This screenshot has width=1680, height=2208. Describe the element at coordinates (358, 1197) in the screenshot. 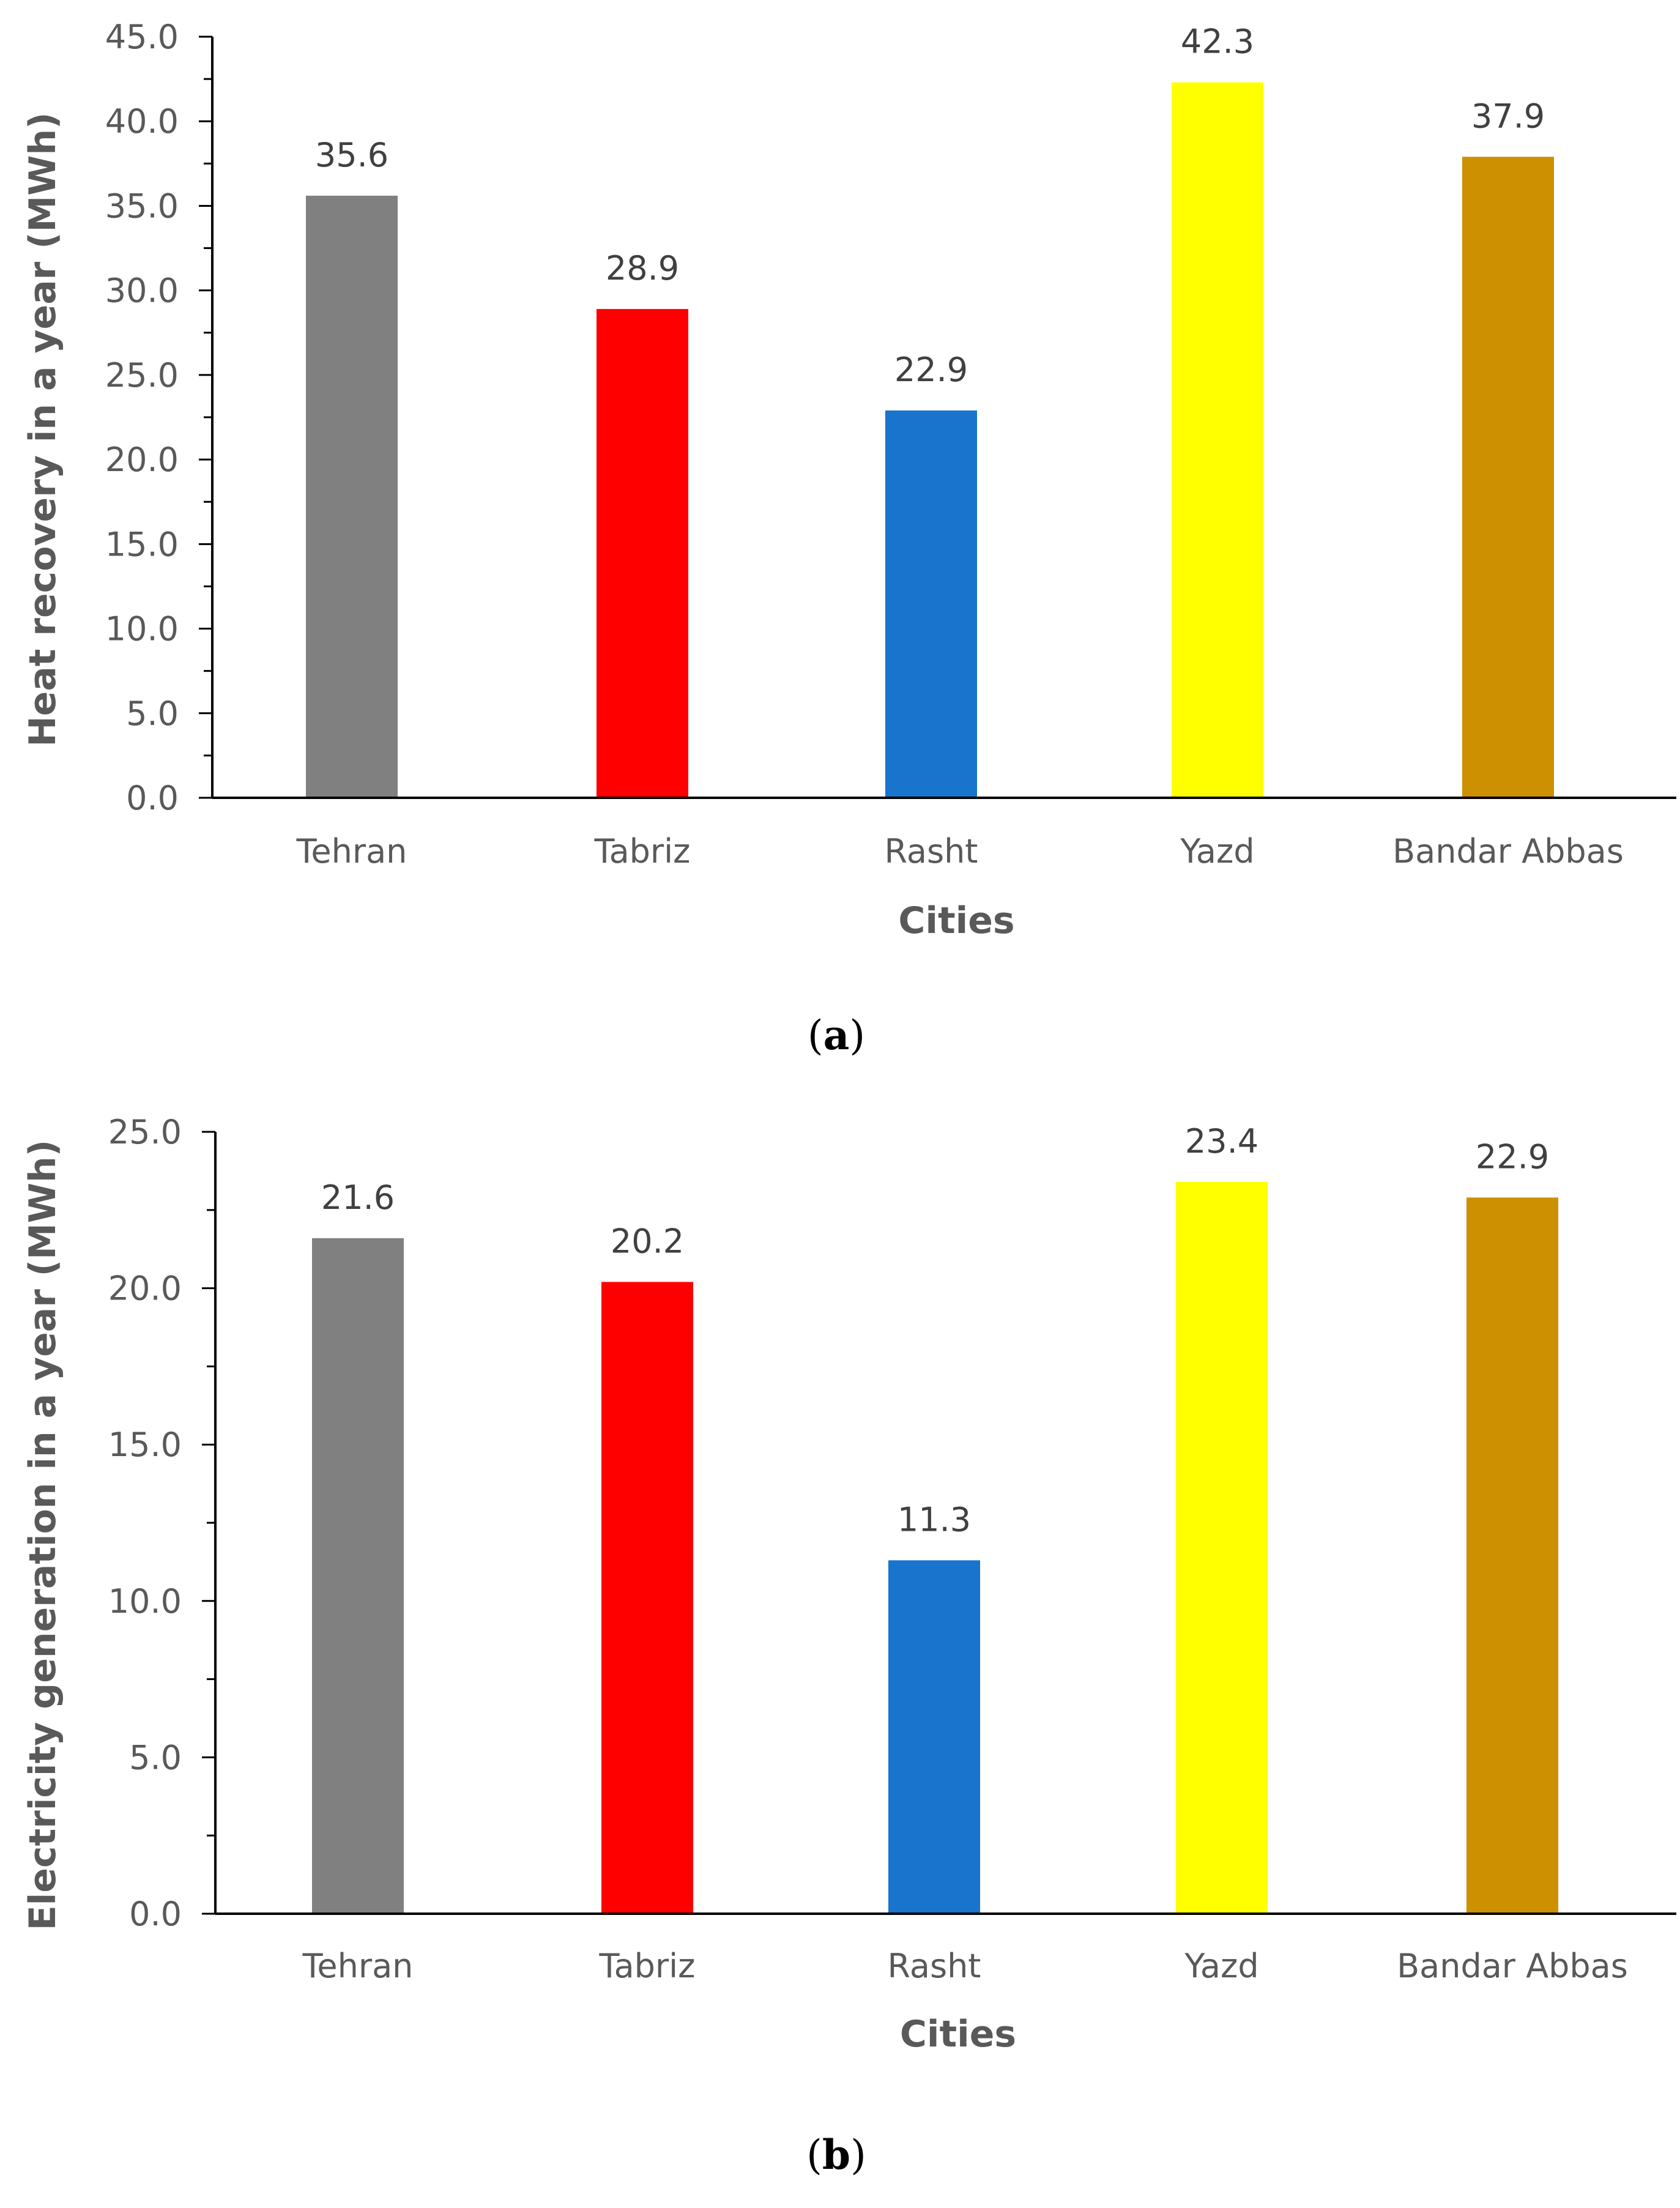

I see `data-label: 21.6` at that location.